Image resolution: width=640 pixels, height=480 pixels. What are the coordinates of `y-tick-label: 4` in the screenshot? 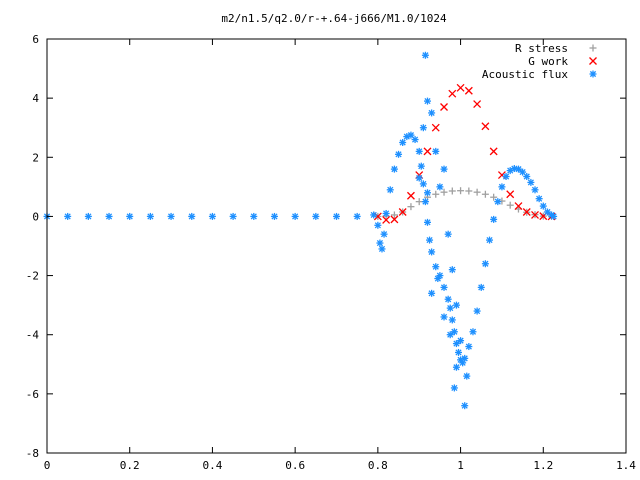 It's located at (35, 98).